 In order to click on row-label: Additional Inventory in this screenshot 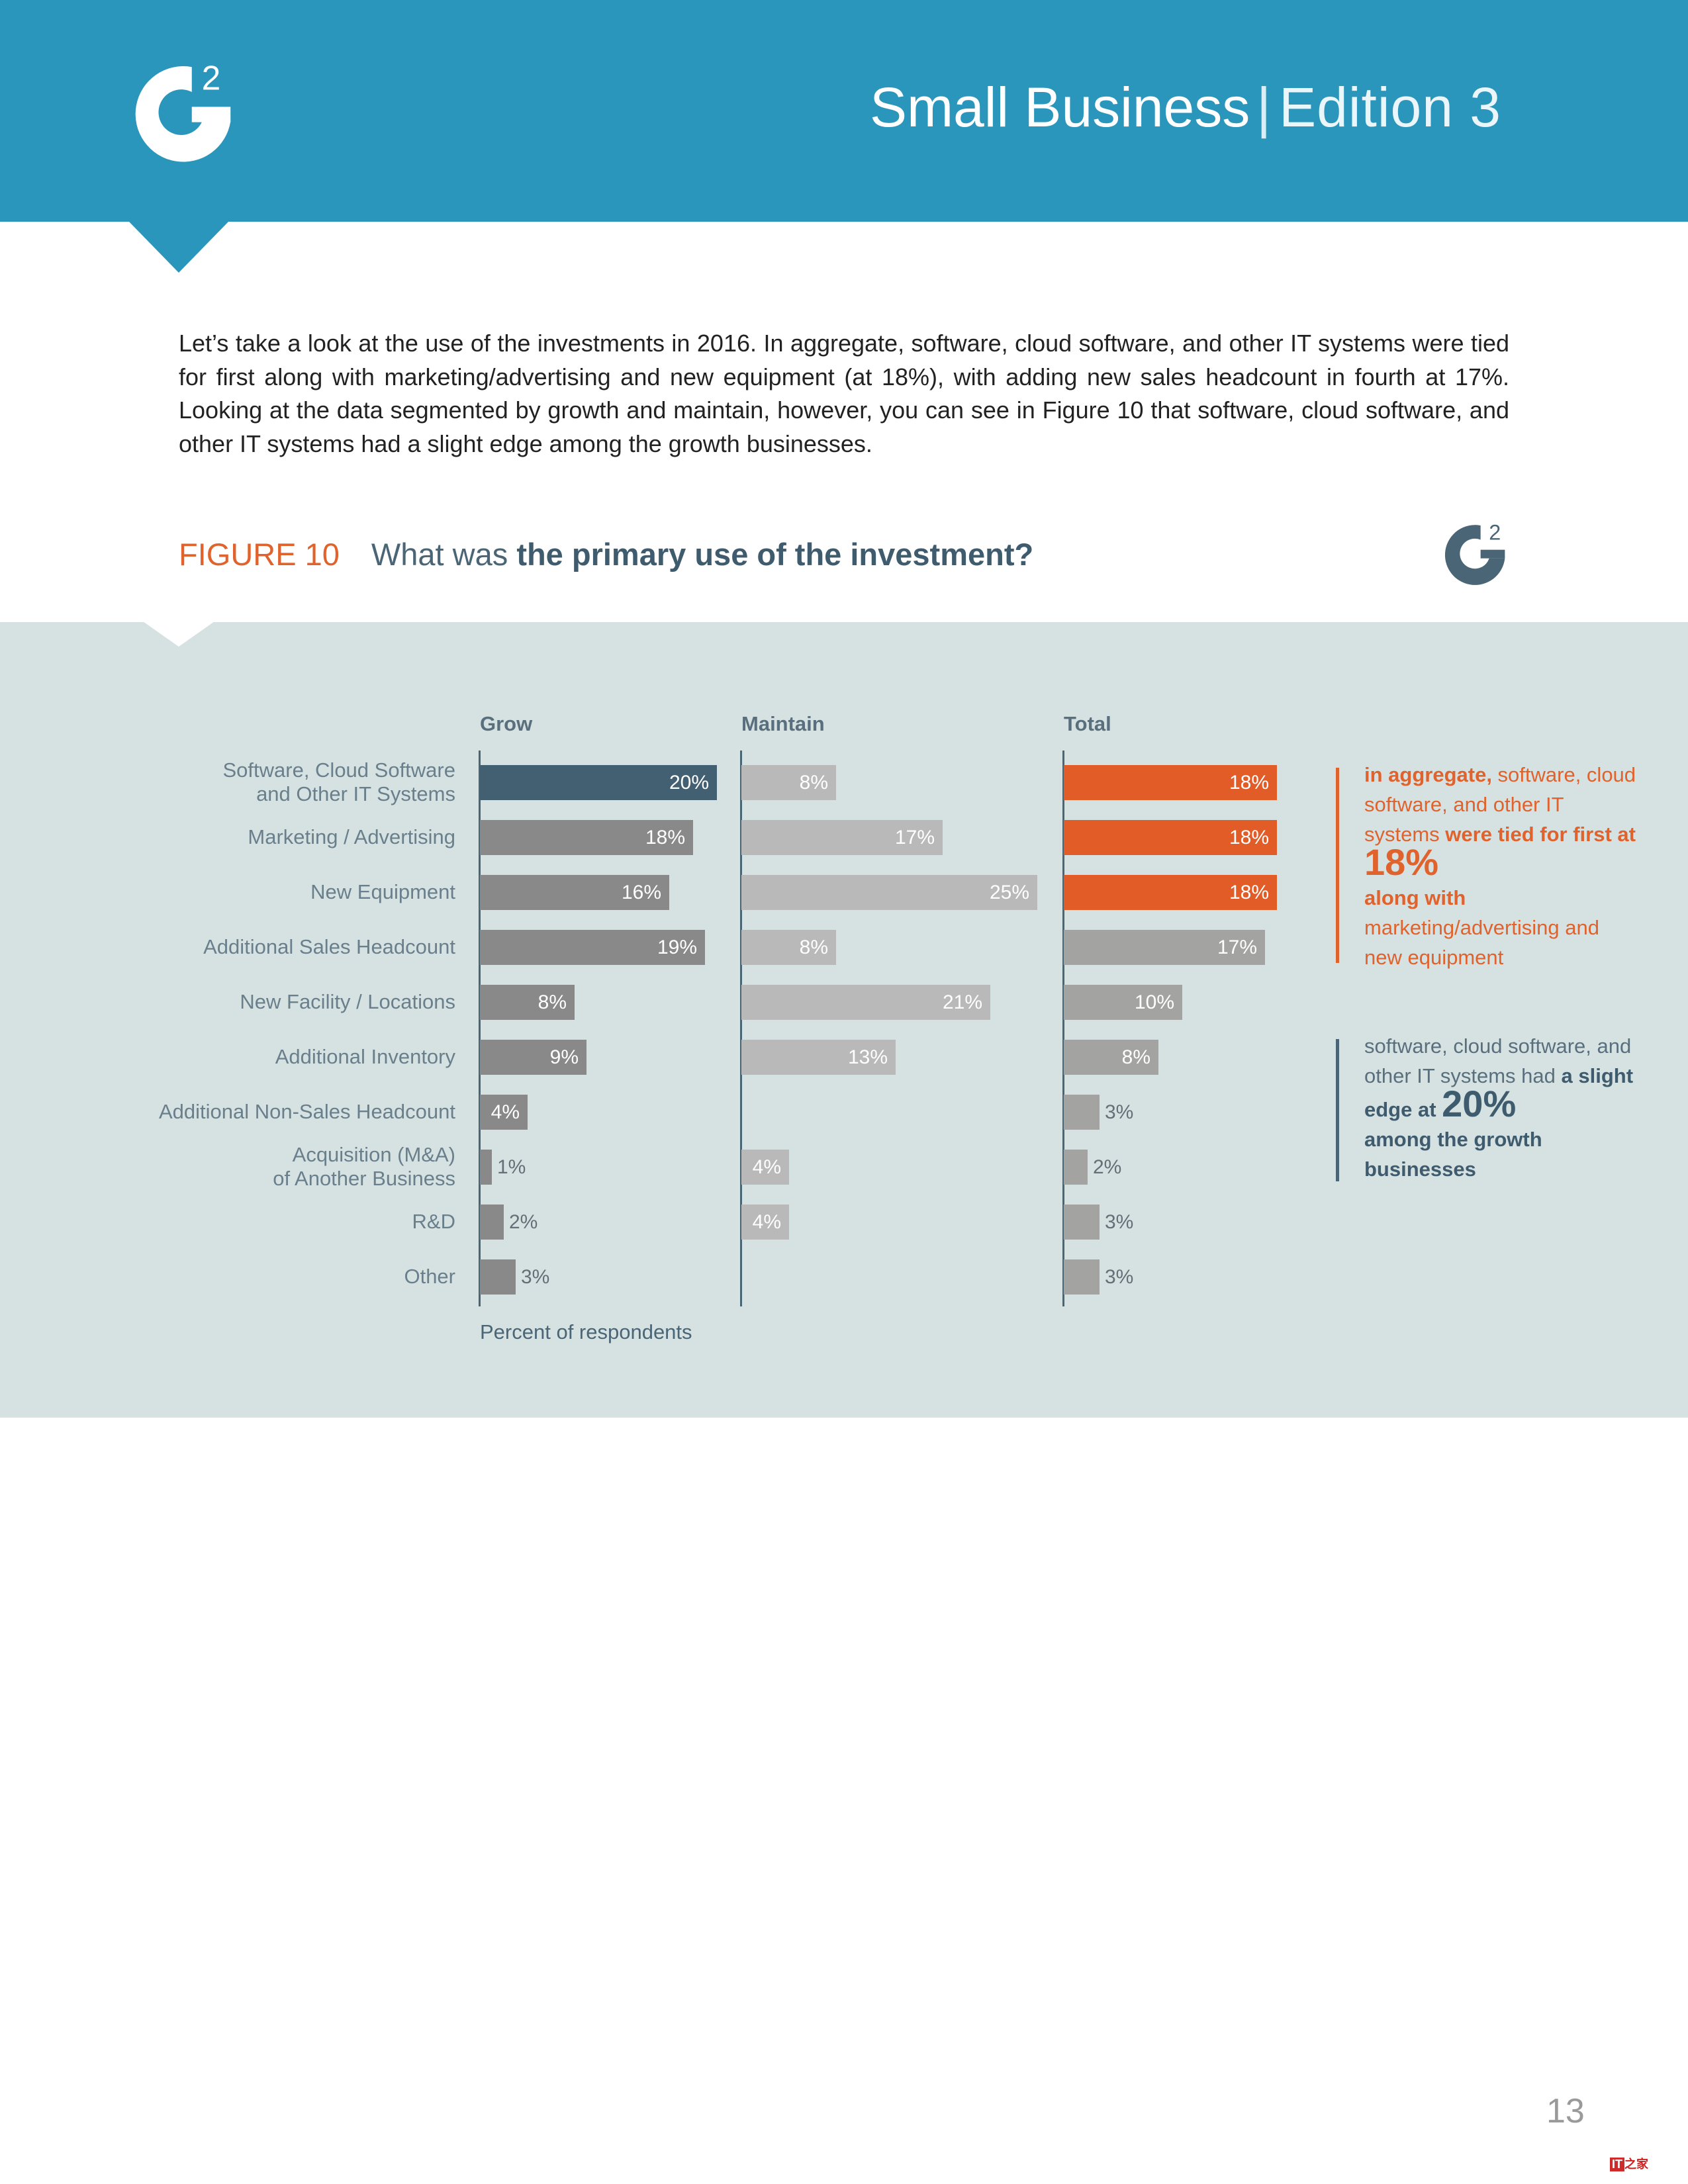, I will do `click(283, 1057)`.